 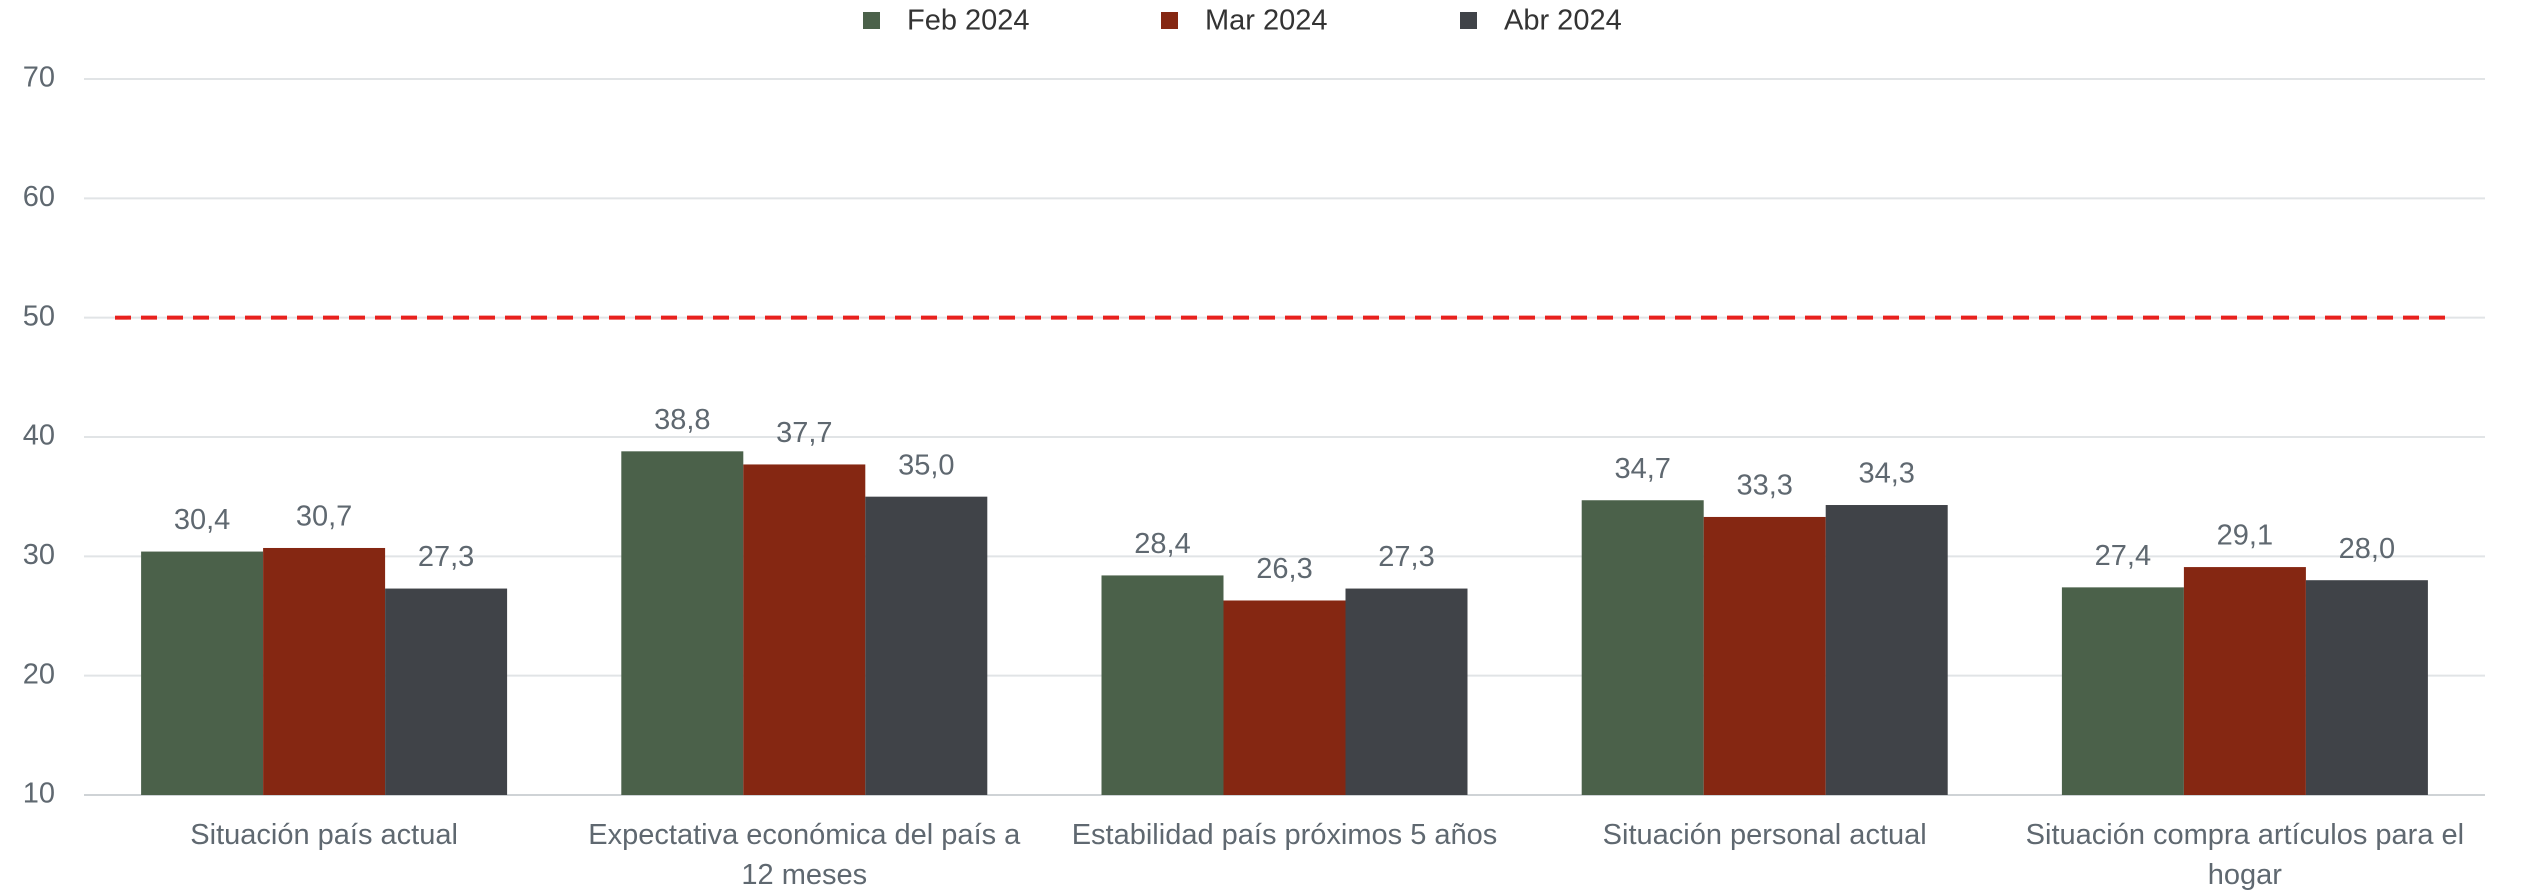 What do you see at coordinates (1266, 21) in the screenshot?
I see `legend-label: Mar 2024` at bounding box center [1266, 21].